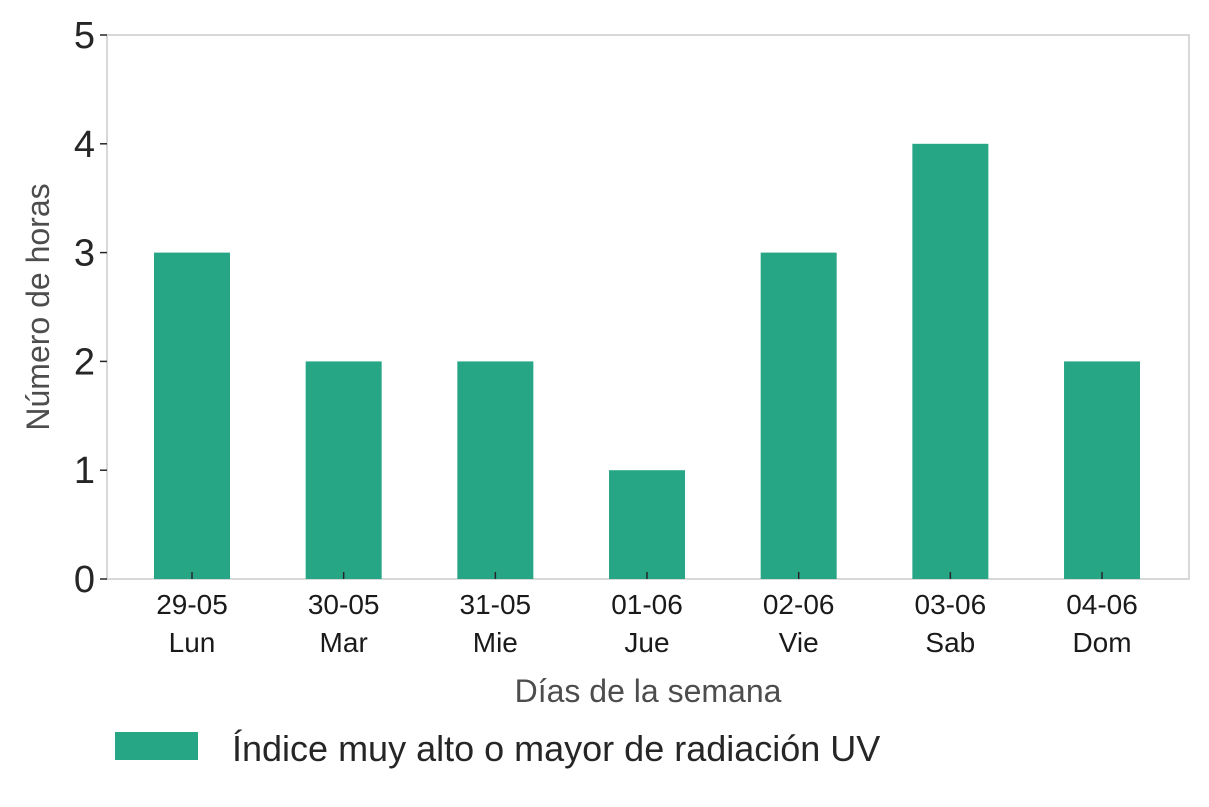 This screenshot has height=807, width=1209. Describe the element at coordinates (951, 604) in the screenshot. I see `x-tick-label-date: 03-06` at that location.